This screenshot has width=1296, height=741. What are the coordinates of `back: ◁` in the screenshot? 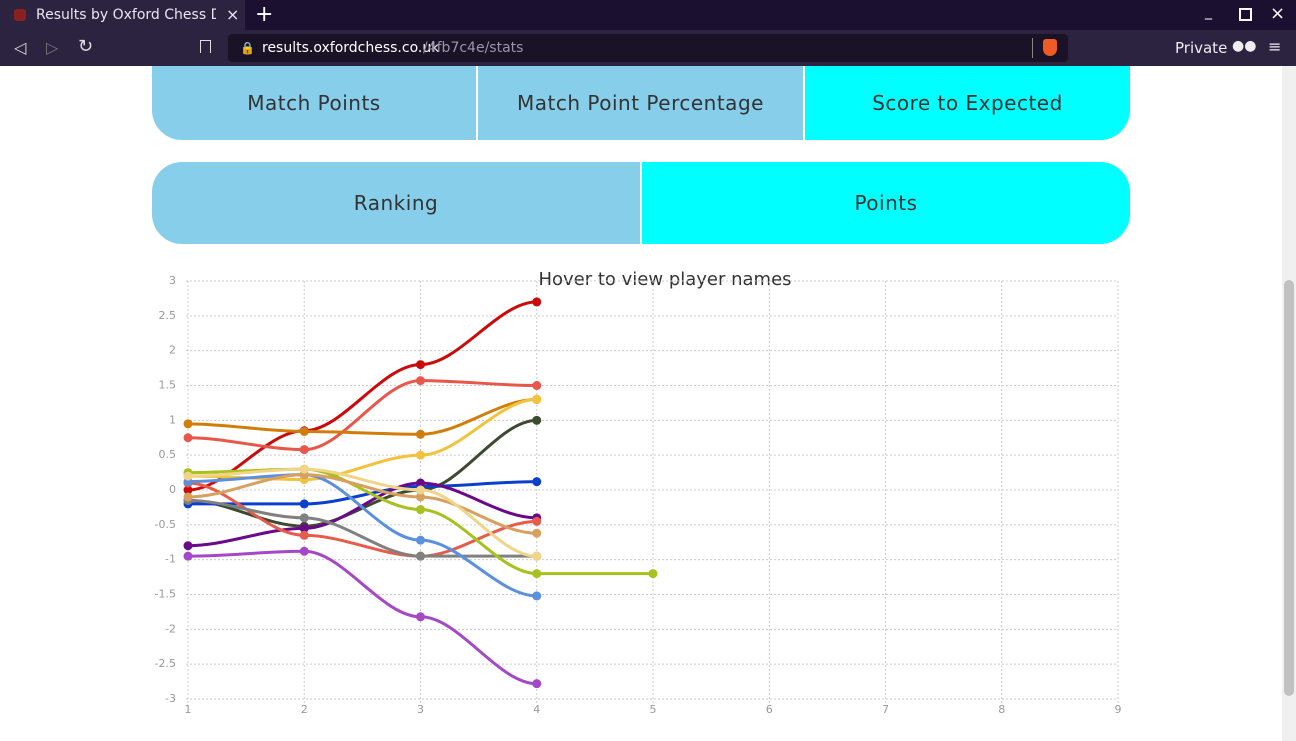 It's located at (20, 47).